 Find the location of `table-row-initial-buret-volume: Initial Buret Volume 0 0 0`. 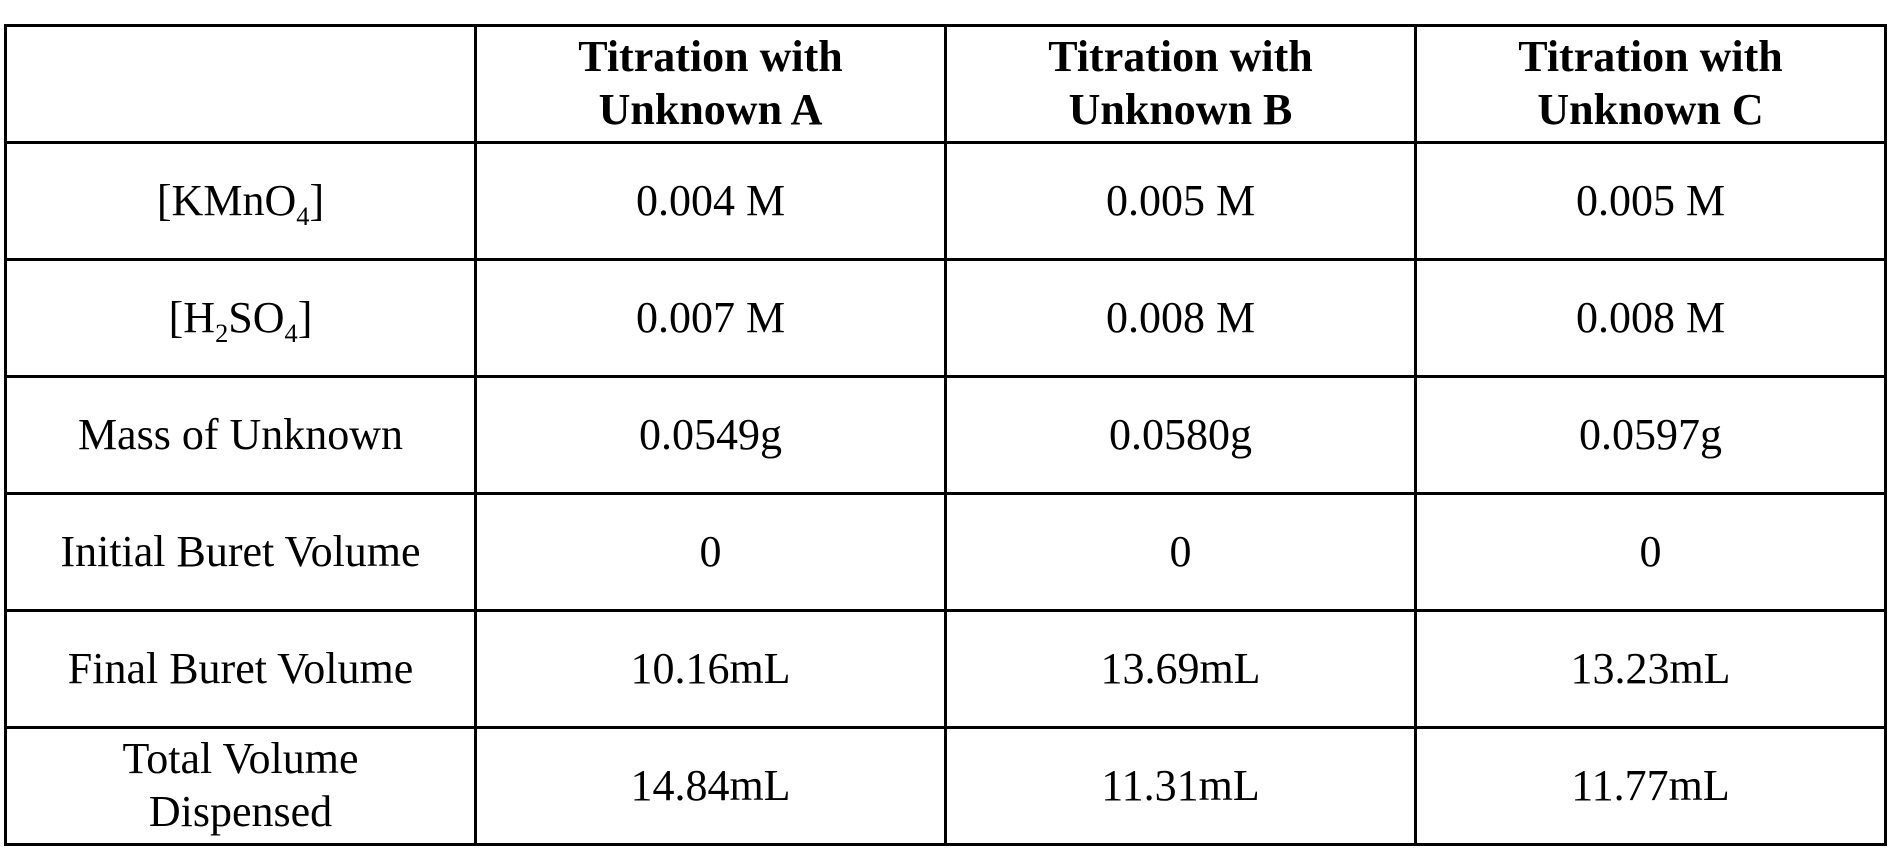

table-row-initial-buret-volume: Initial Buret Volume 0 0 0 is located at coordinates (945, 552).